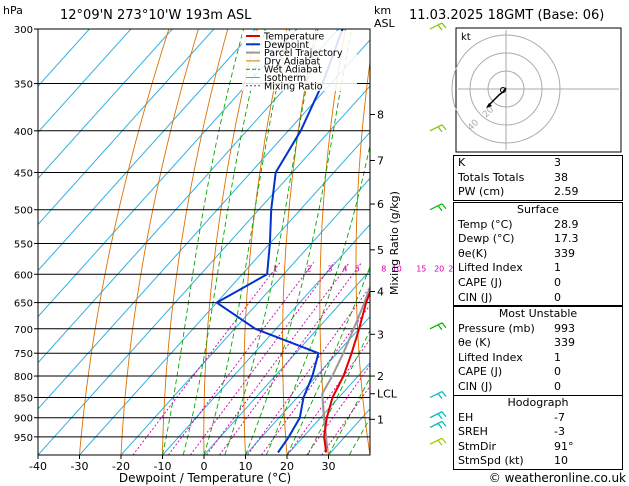 The width and height of the screenshot is (629, 486). Describe the element at coordinates (538, 358) in the screenshot. I see `mu-row: Lifted Index 1` at that location.